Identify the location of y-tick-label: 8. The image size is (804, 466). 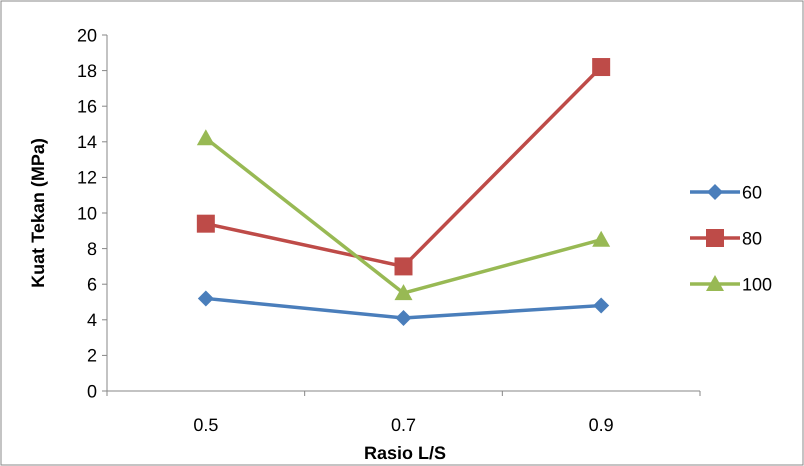
(91, 248).